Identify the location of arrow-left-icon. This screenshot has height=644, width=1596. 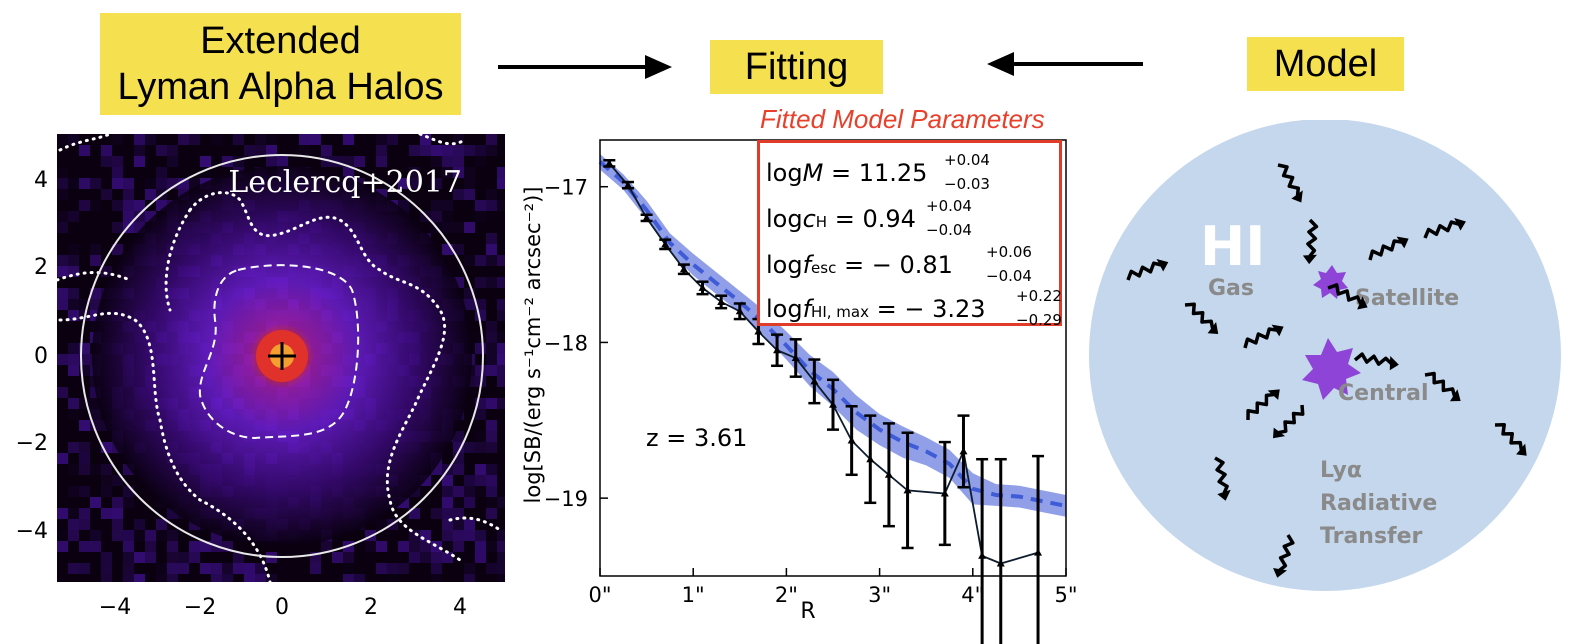
(1065, 64).